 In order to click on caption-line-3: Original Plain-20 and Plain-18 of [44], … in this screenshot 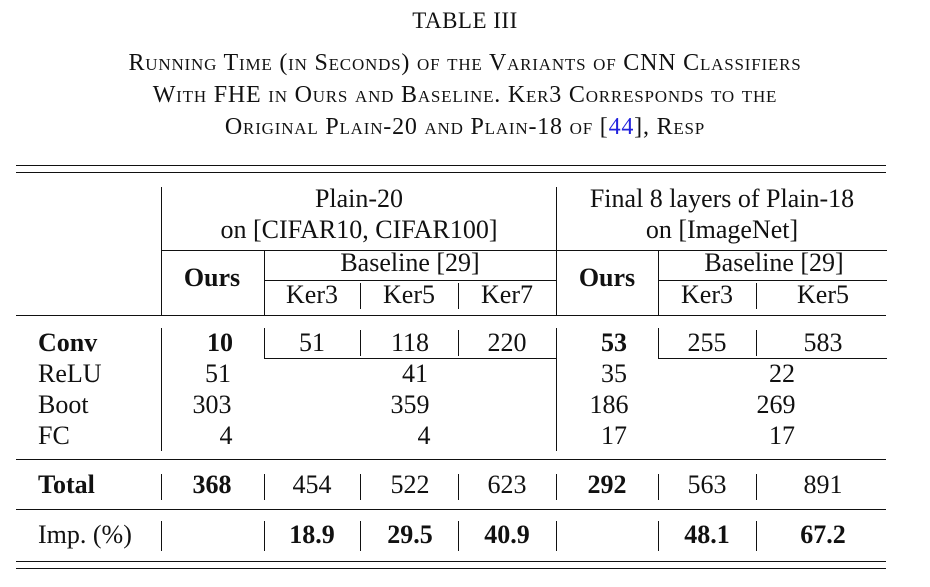, I will do `click(465, 127)`.